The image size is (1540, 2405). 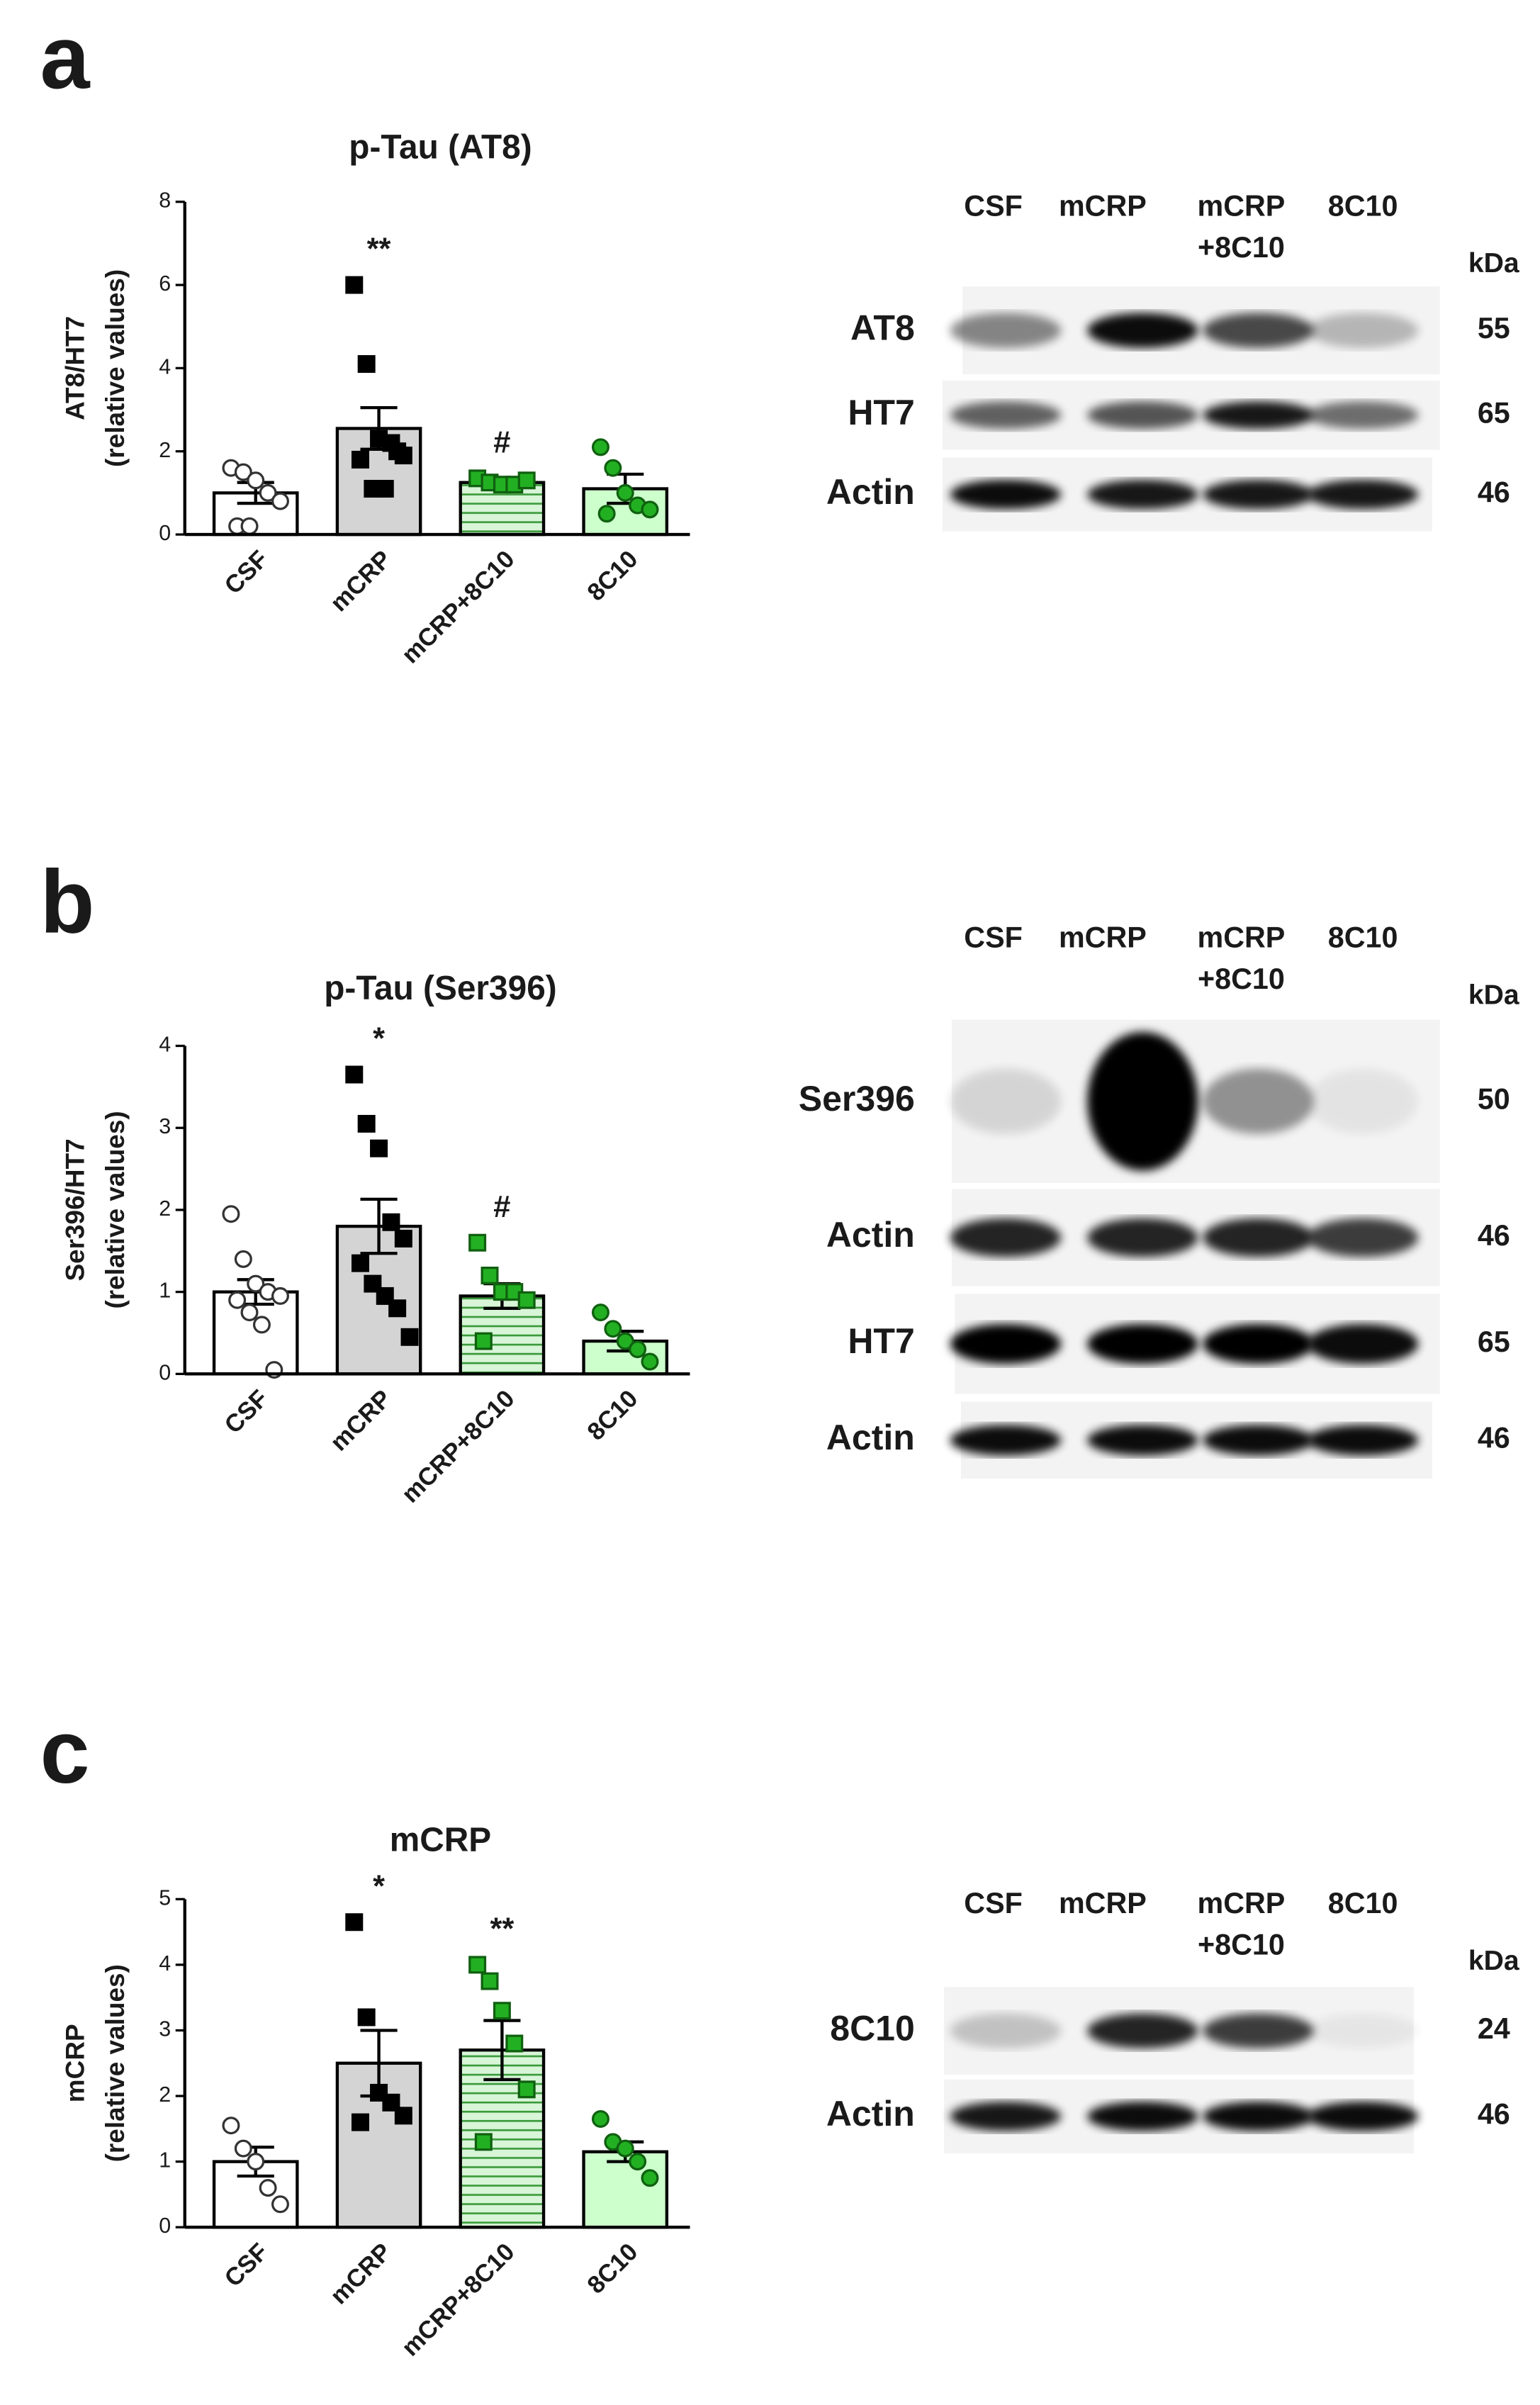 I want to click on x-tick-label: CSF, so click(x=247, y=573).